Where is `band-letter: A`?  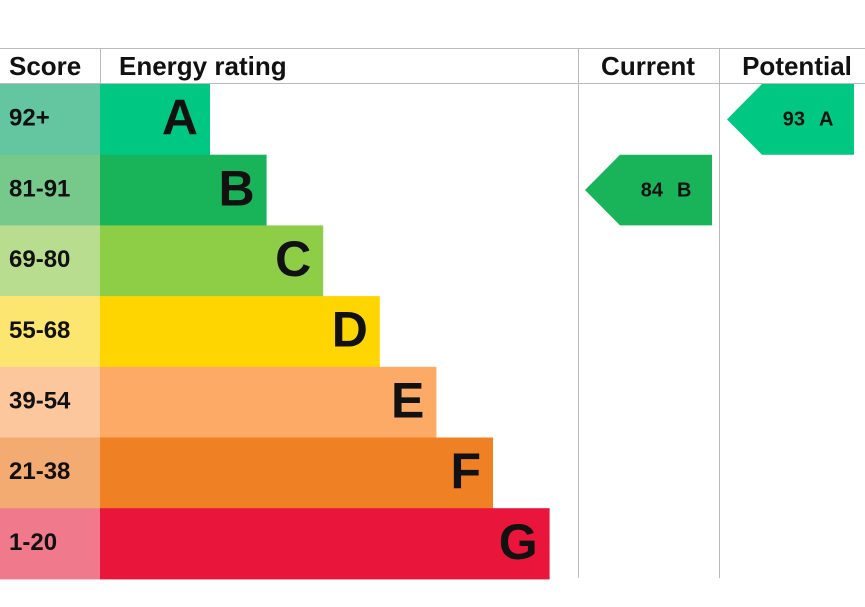 band-letter: A is located at coordinates (180, 118).